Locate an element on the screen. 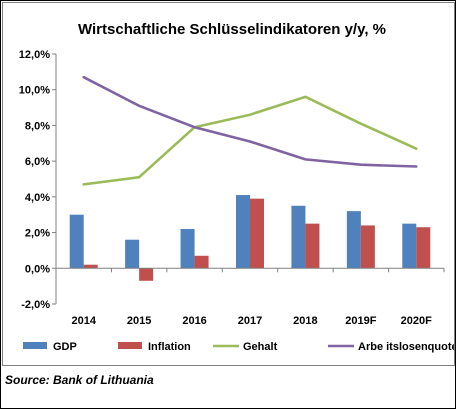  x-tick-label: 2014 is located at coordinates (83, 321).